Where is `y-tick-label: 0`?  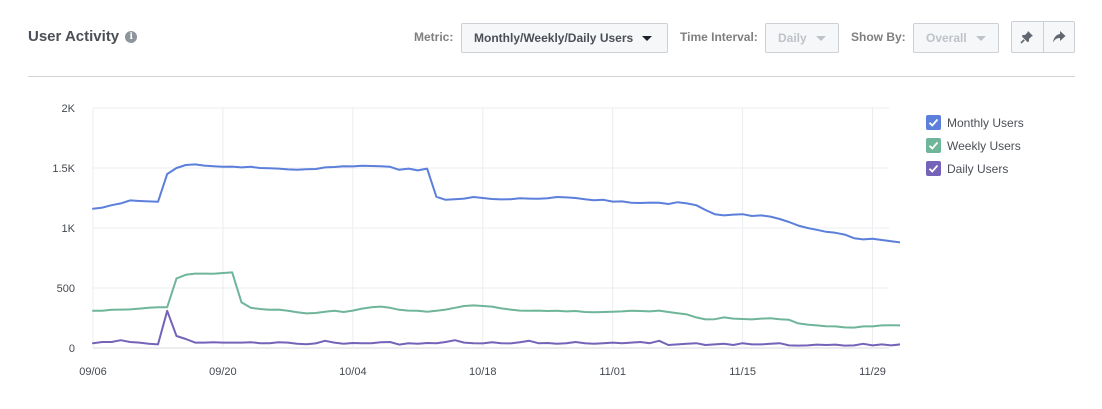 y-tick-label: 0 is located at coordinates (72, 349).